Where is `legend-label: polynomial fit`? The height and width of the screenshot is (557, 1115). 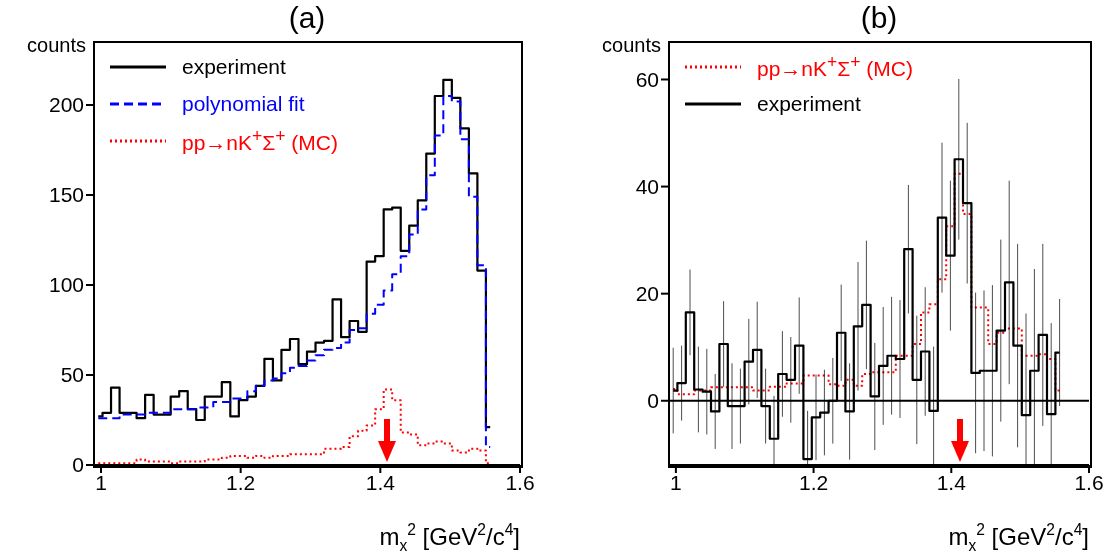 legend-label: polynomial fit is located at coordinates (243, 103).